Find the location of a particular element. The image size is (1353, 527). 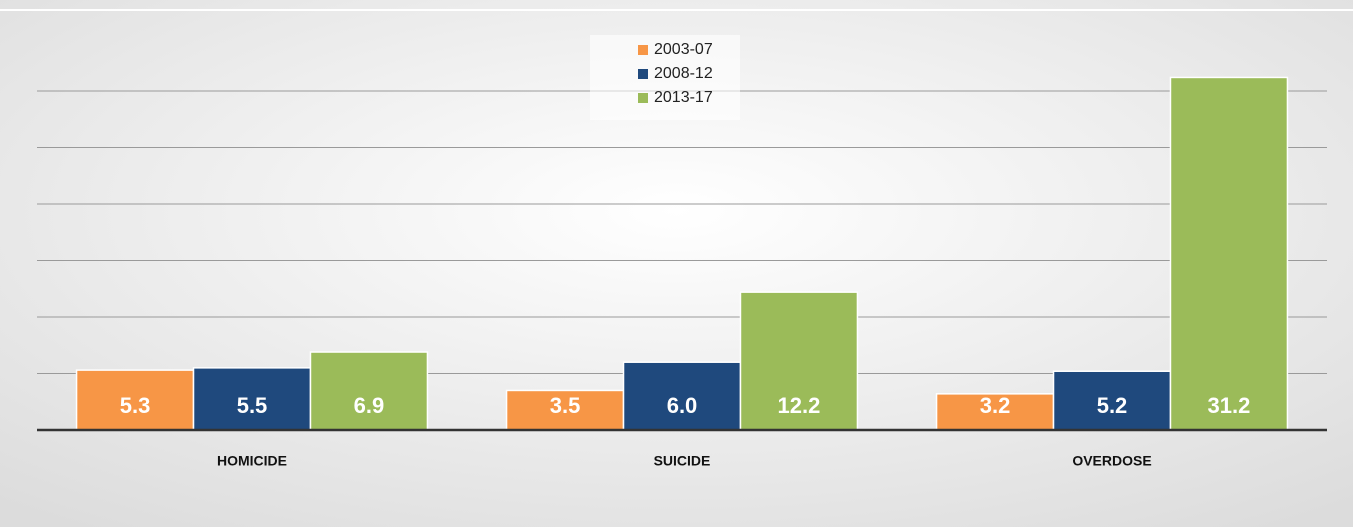

legend-label: 2013-17 is located at coordinates (683, 97).